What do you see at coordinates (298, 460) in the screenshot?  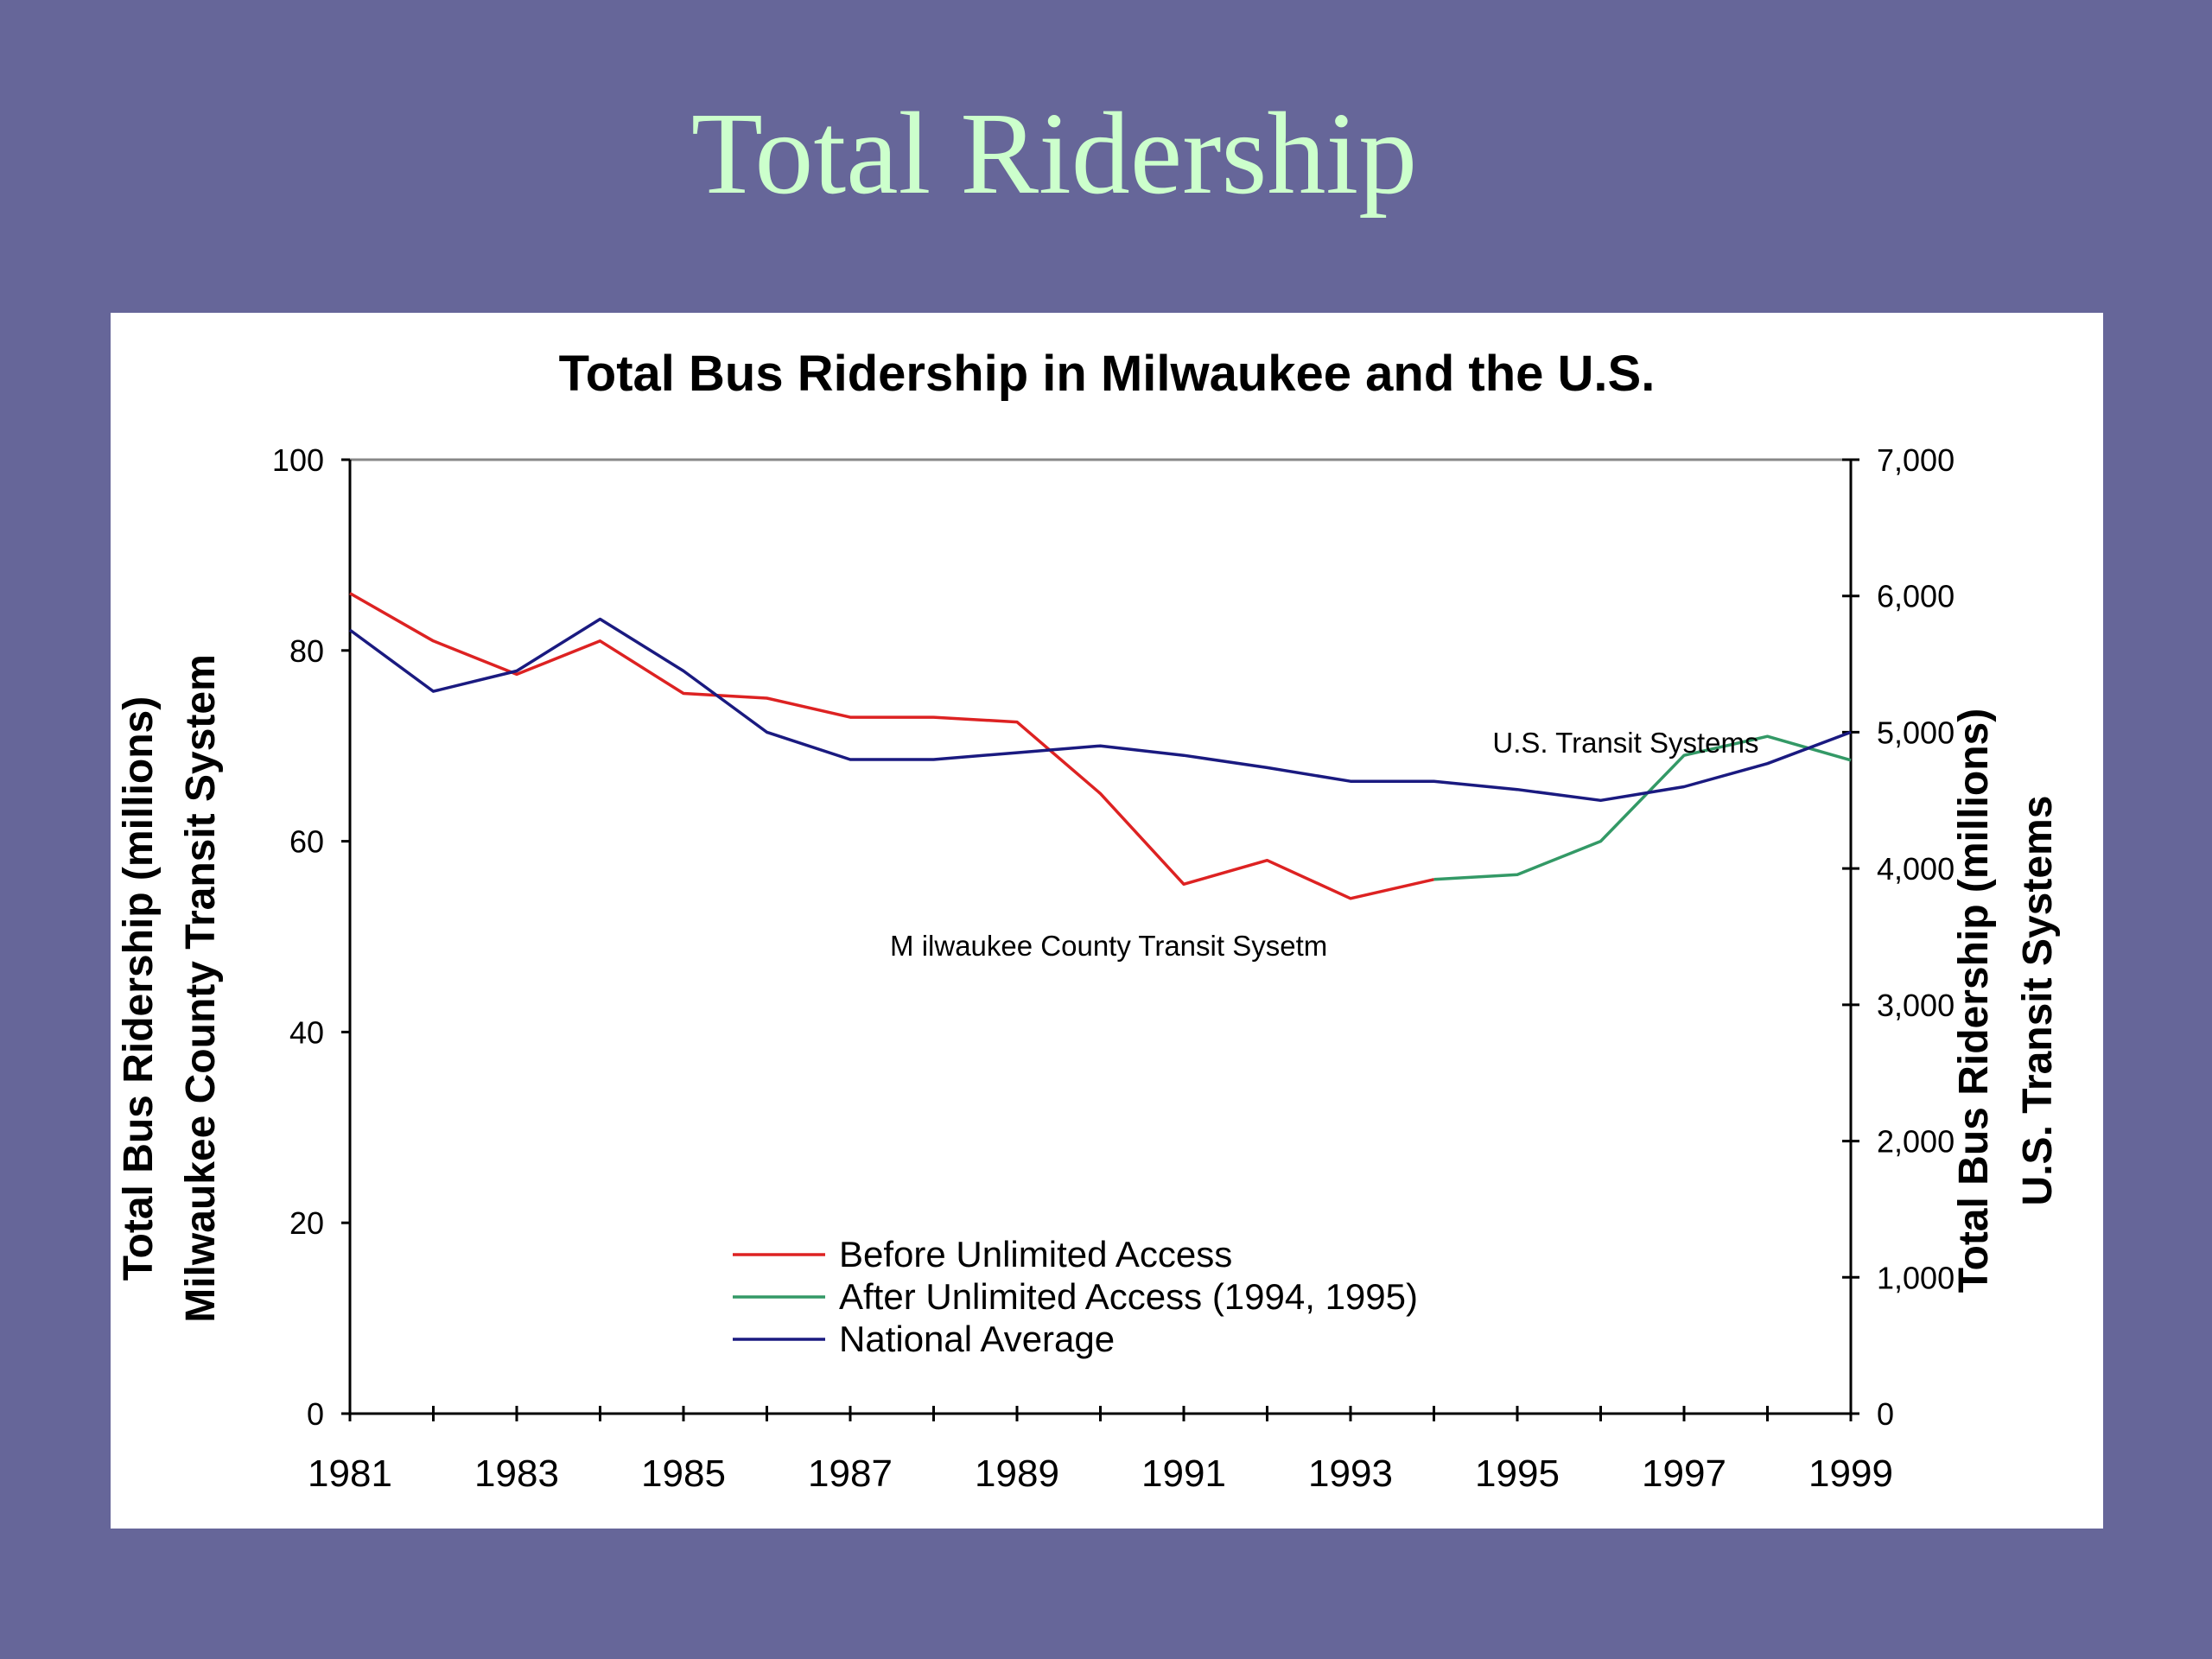 I see `y-left-tick-label: 100` at bounding box center [298, 460].